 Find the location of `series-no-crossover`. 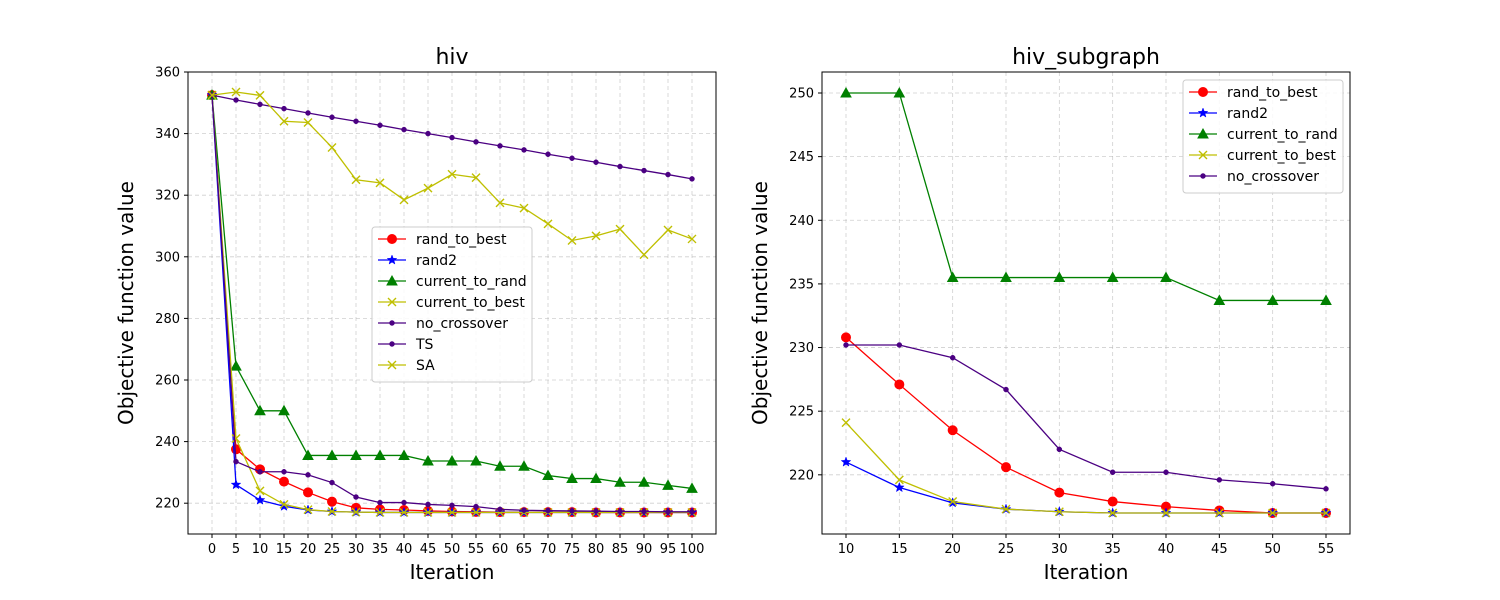

series-no-crossover is located at coordinates (1086, 417).